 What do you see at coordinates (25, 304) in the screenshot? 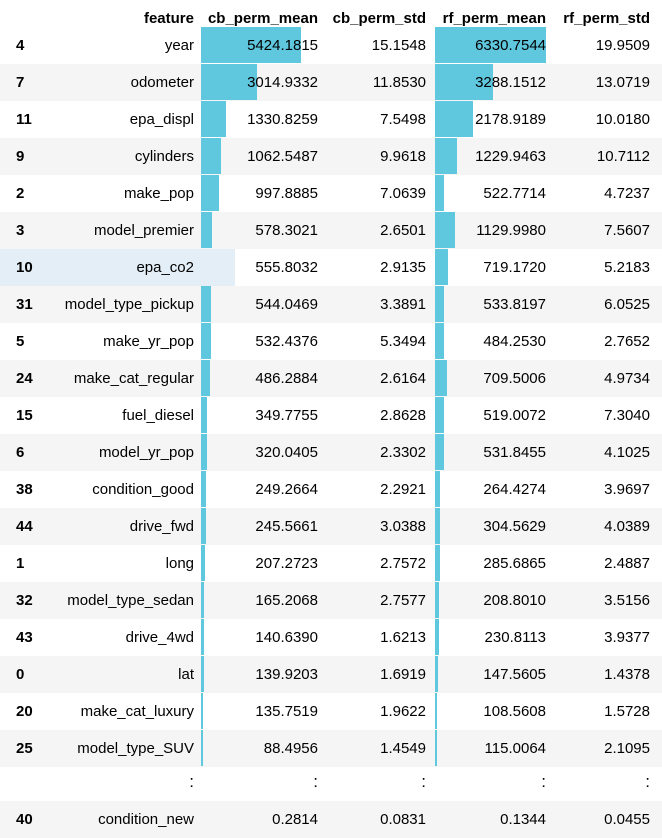
I see `row-index: 31` at bounding box center [25, 304].